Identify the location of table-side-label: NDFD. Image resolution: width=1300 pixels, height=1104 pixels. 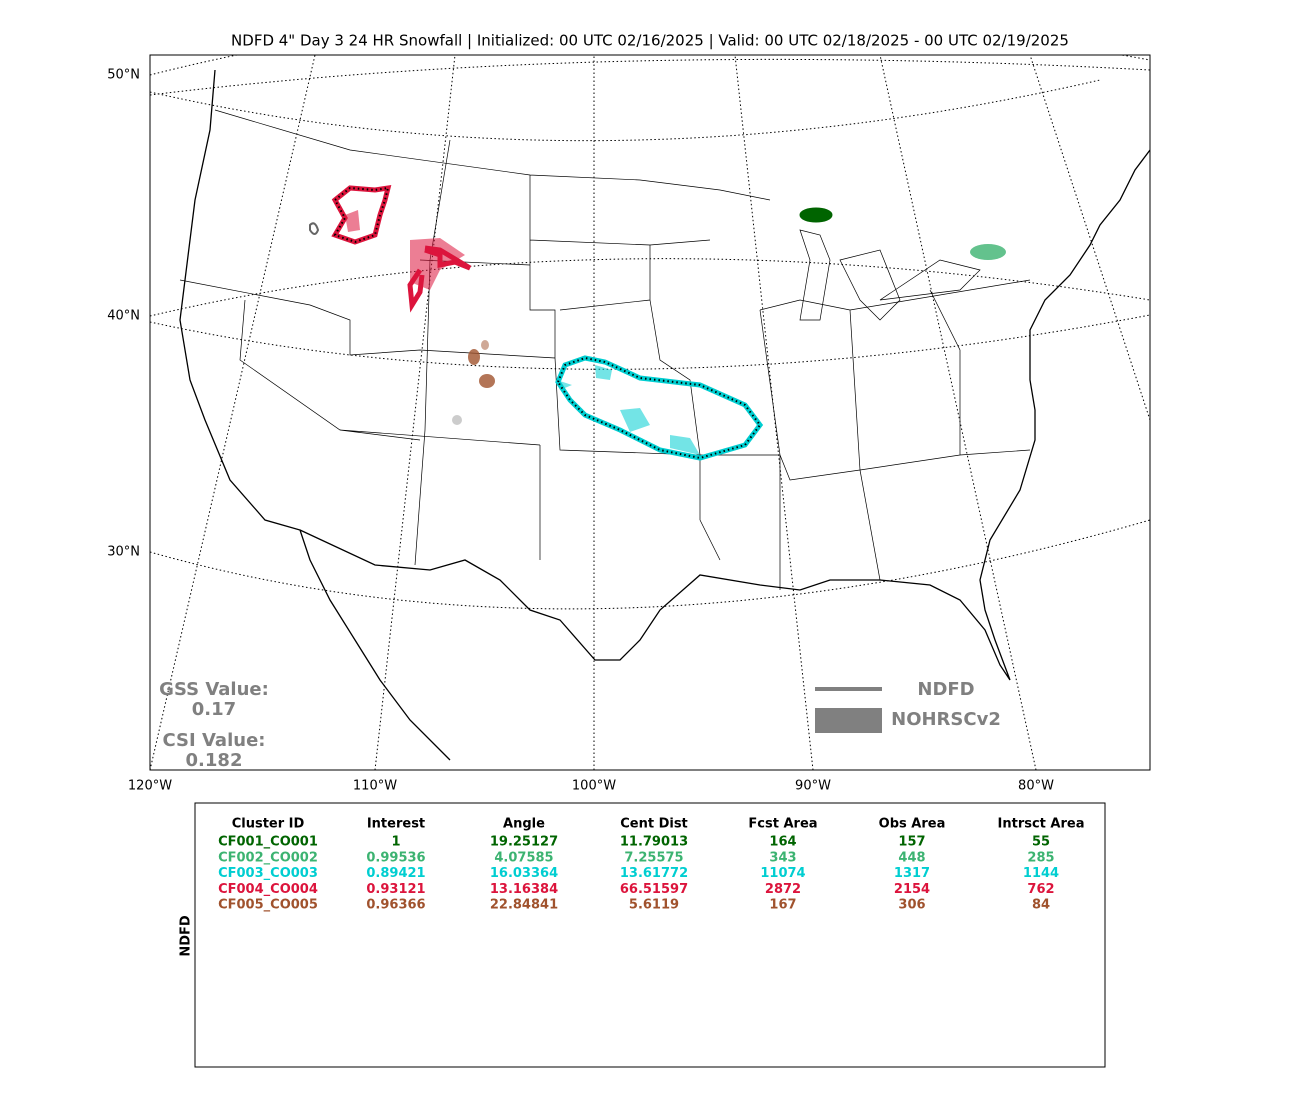
(186, 936).